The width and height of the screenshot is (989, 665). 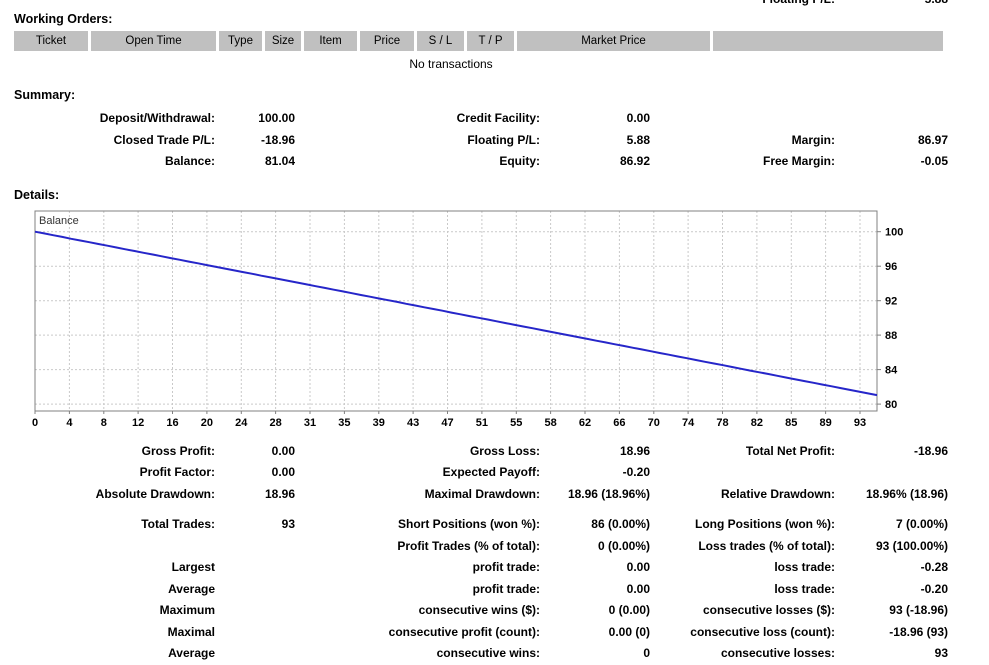 I want to click on x-axis-tick-label: 28, so click(x=275, y=423).